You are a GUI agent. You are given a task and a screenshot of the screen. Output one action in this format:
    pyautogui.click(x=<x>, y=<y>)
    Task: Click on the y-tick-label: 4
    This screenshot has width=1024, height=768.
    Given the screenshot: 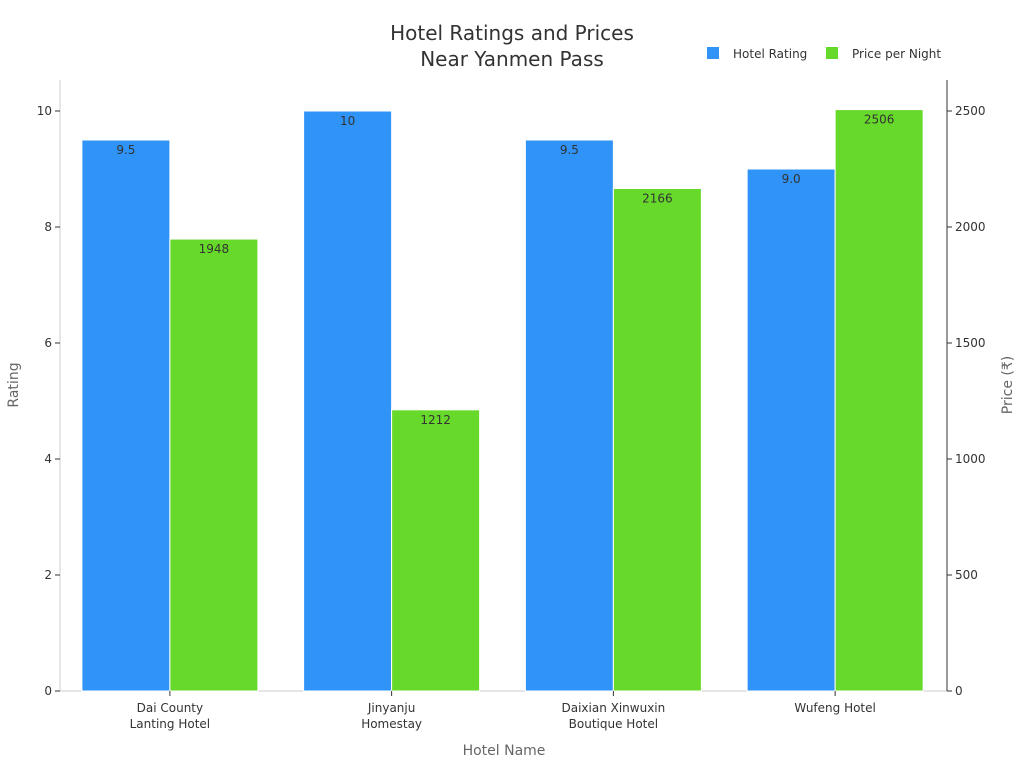 What is the action you would take?
    pyautogui.click(x=48, y=459)
    